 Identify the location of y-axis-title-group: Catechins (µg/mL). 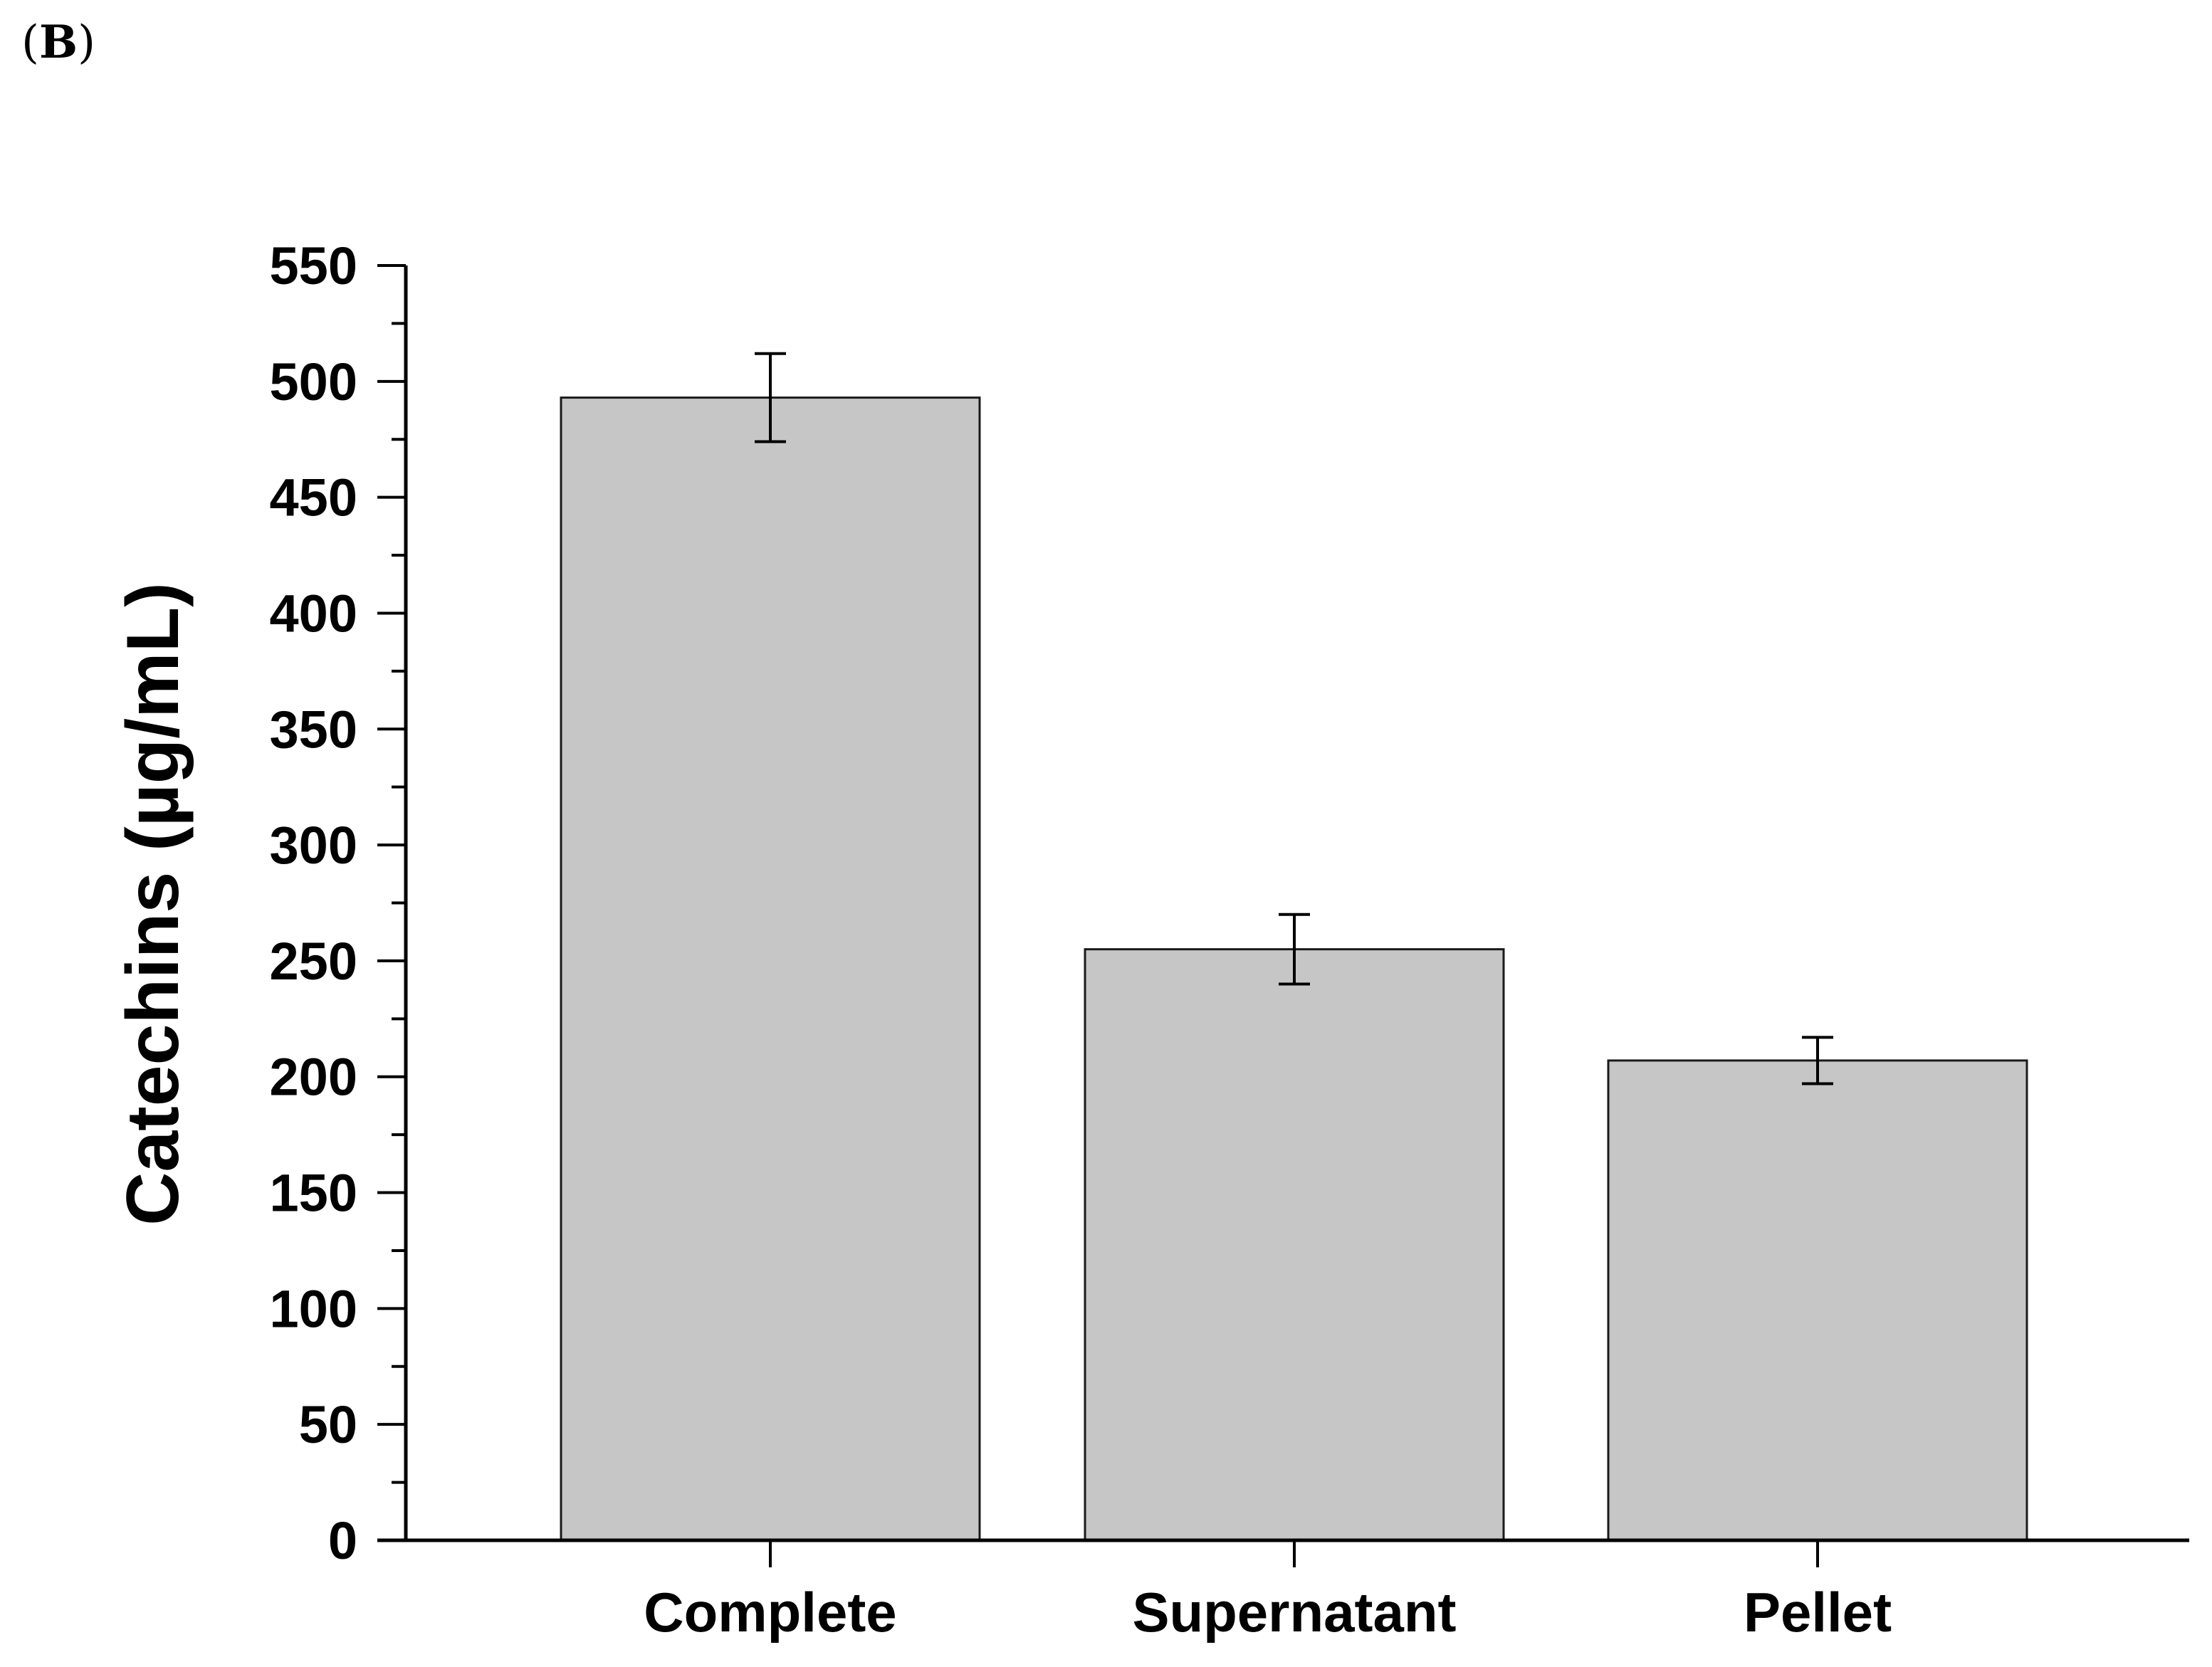
(153, 904).